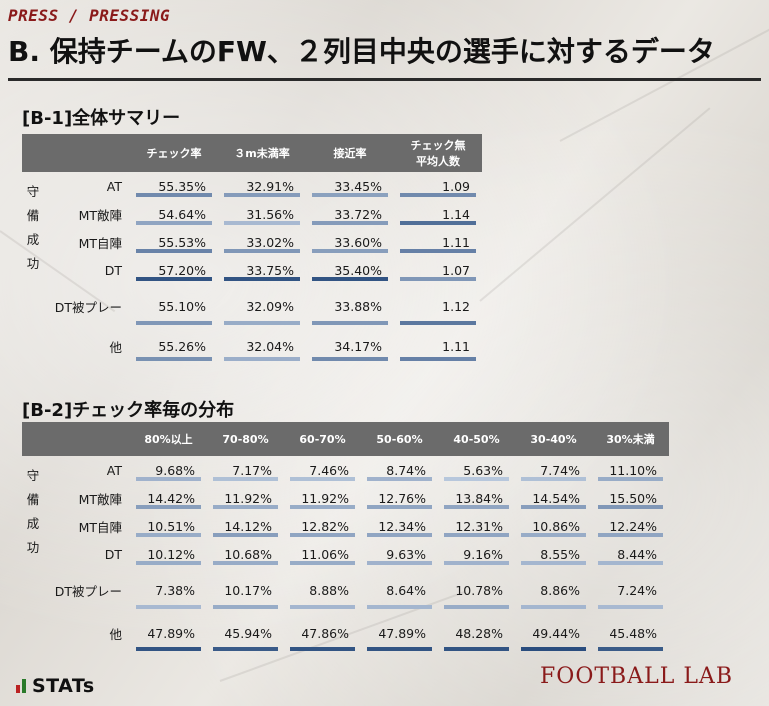 The image size is (769, 706). What do you see at coordinates (630, 498) in the screenshot?
I see `value-cell: 15.50%` at bounding box center [630, 498].